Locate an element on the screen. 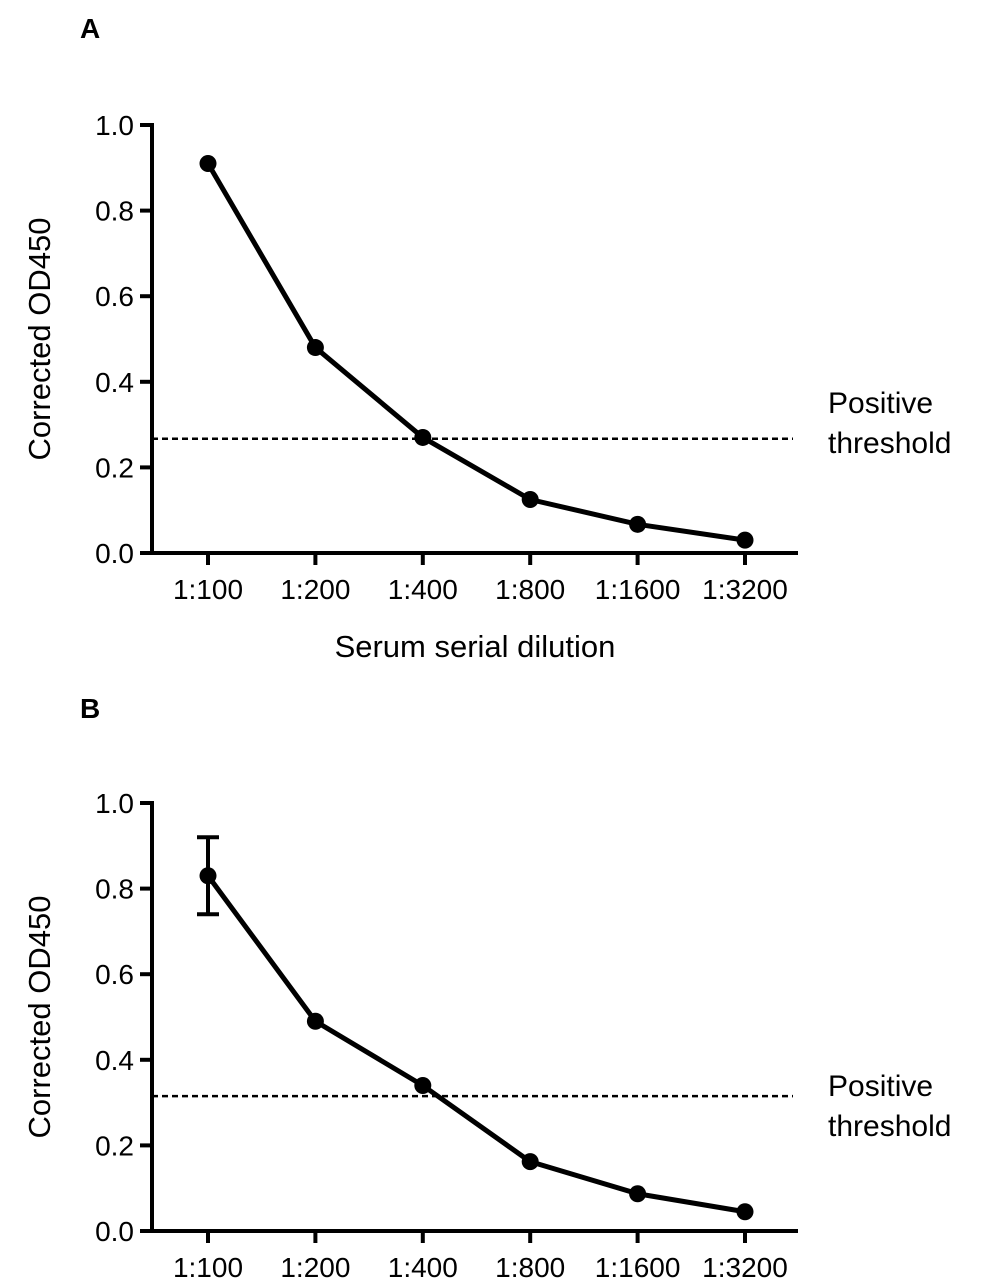 The height and width of the screenshot is (1283, 988). series-line is located at coordinates (475, 1044).